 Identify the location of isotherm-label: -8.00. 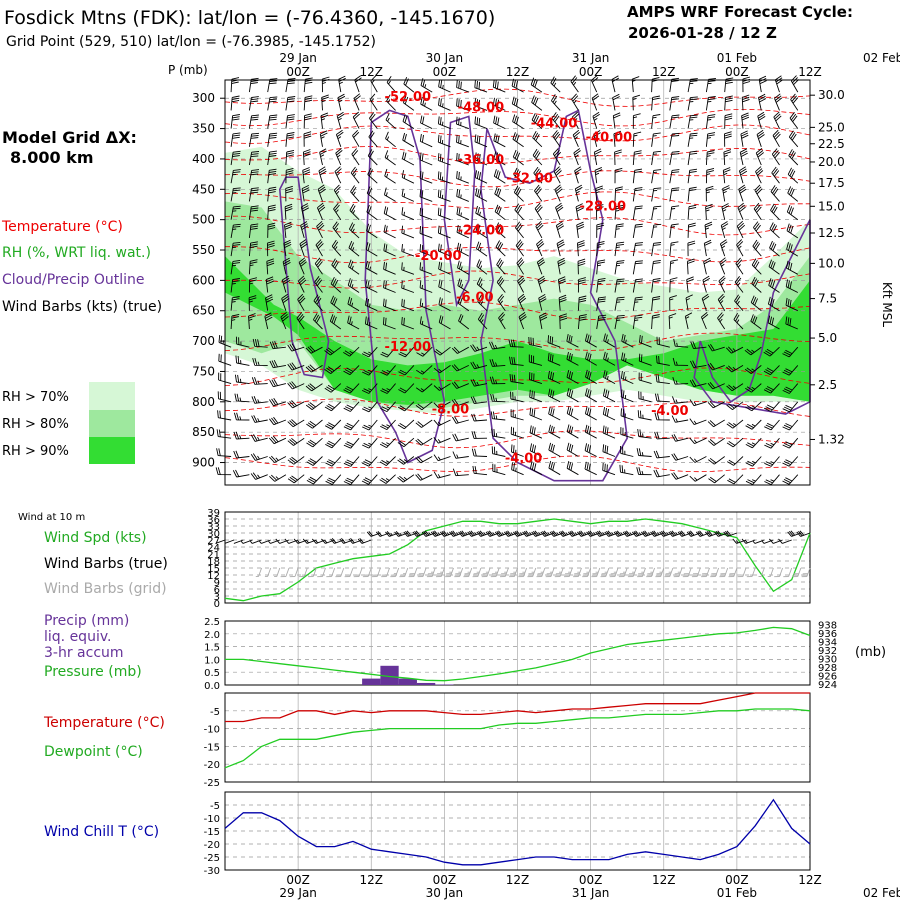
(450, 410).